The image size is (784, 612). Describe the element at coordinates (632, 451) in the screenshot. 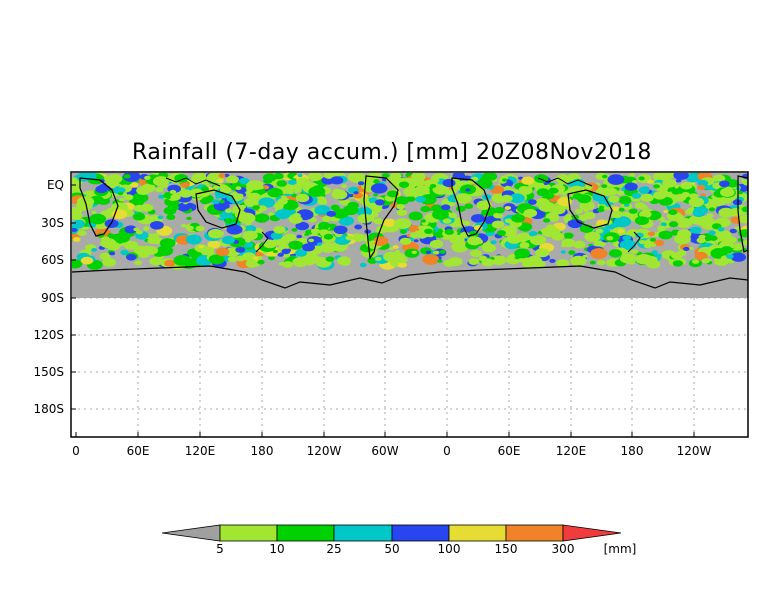

I see `lon-label: 180` at that location.